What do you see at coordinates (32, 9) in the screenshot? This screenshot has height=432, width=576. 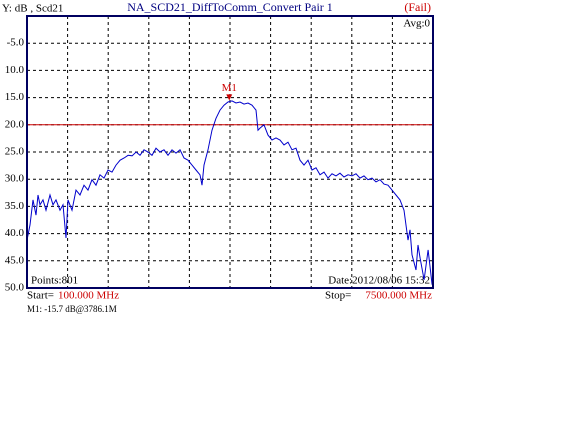 I see `y-header: Y: dB , Scd21` at bounding box center [32, 9].